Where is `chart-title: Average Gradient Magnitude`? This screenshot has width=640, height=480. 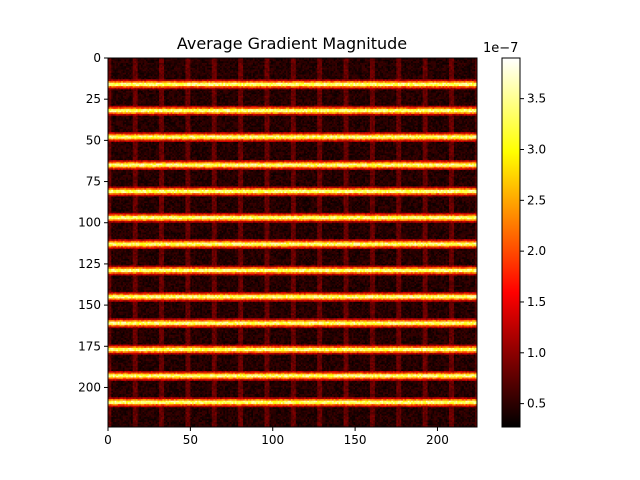
chart-title: Average Gradient Magnitude is located at coordinates (292, 43).